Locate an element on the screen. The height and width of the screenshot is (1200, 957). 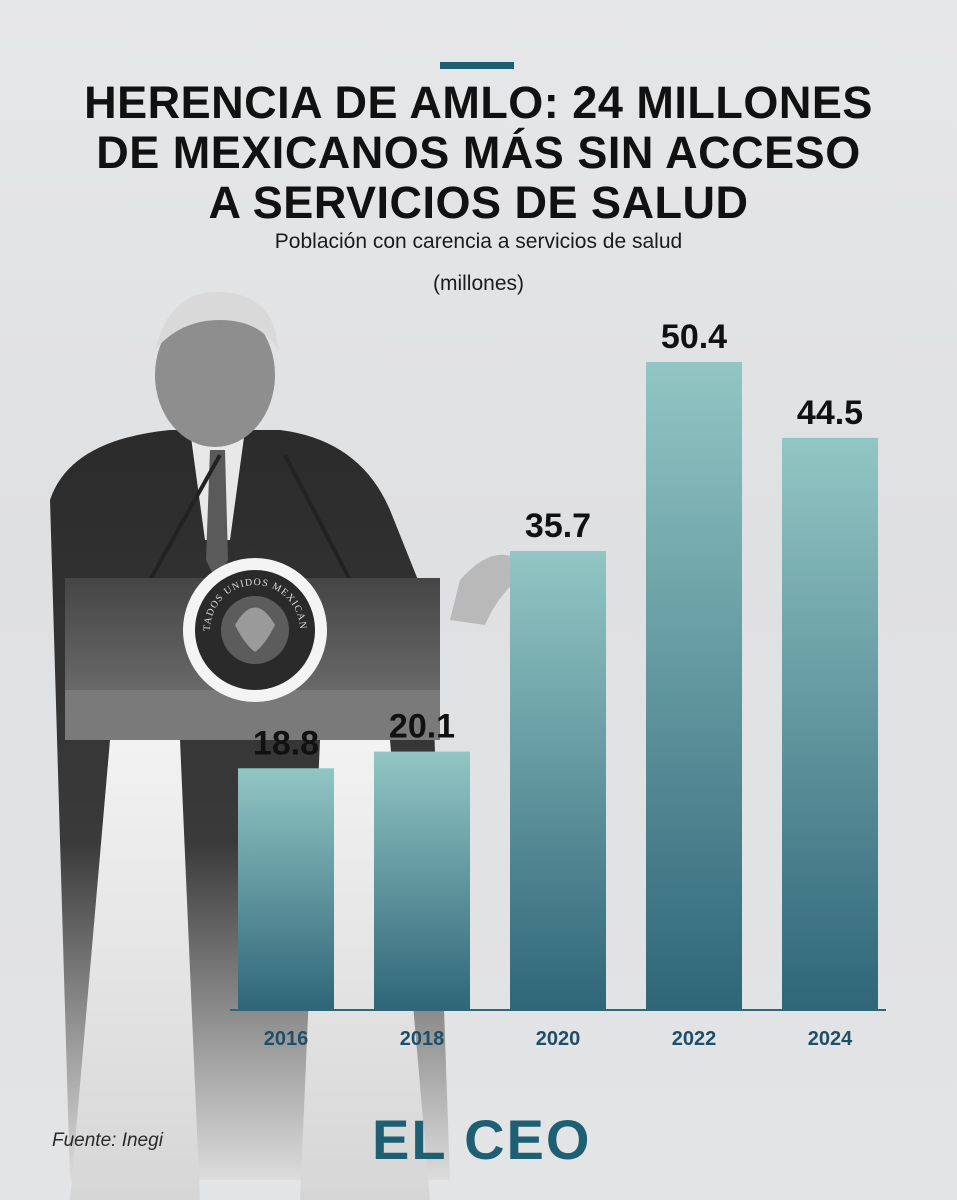
title-line-2: DE MEXICANOS MÁS SIN ACCESO is located at coordinates (478, 152).